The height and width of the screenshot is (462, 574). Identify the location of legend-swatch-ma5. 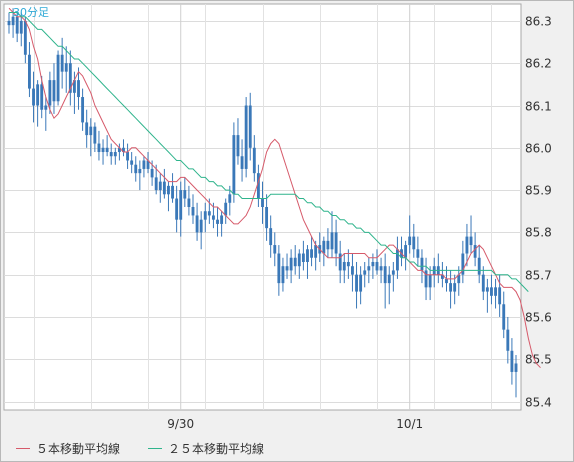
(23, 448).